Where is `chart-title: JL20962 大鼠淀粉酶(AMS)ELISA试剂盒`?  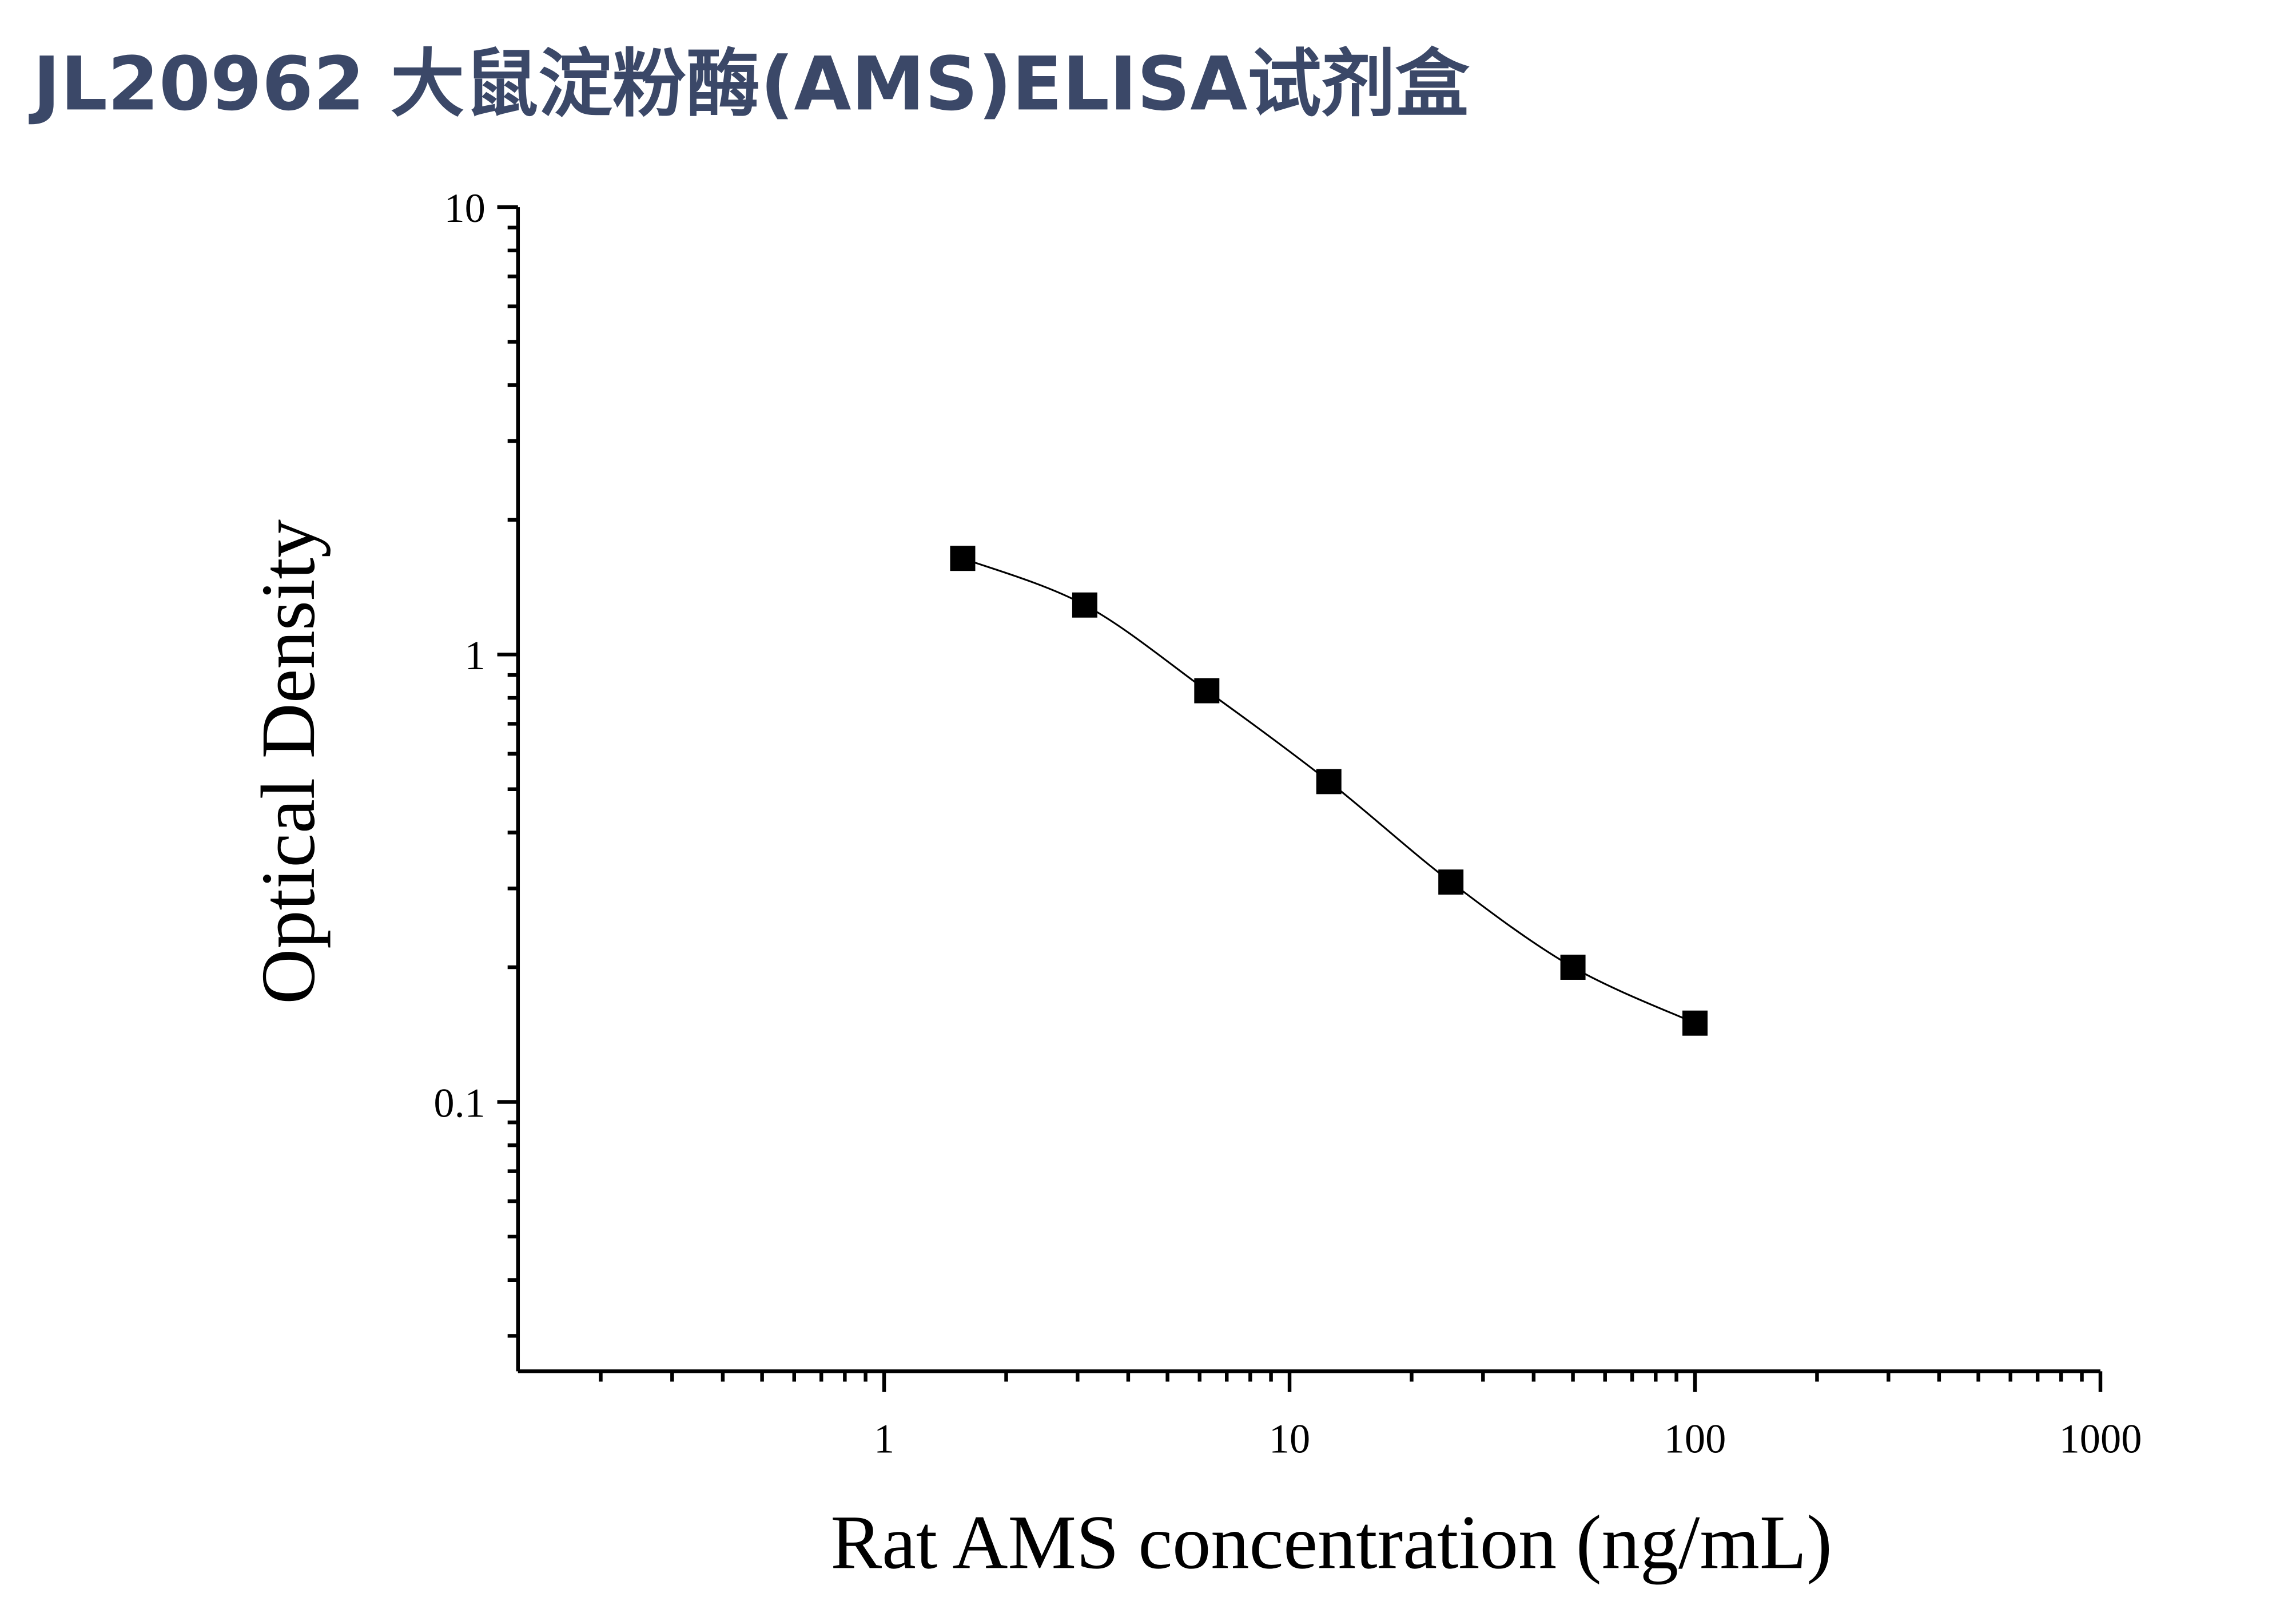 chart-title: JL20962 大鼠淀粉酶(AMS)ELISA试剂盒 is located at coordinates (750, 84).